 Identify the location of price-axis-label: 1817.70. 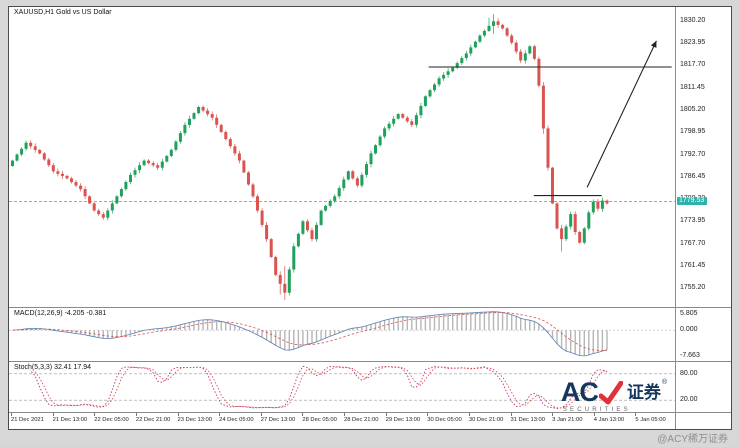
(693, 65).